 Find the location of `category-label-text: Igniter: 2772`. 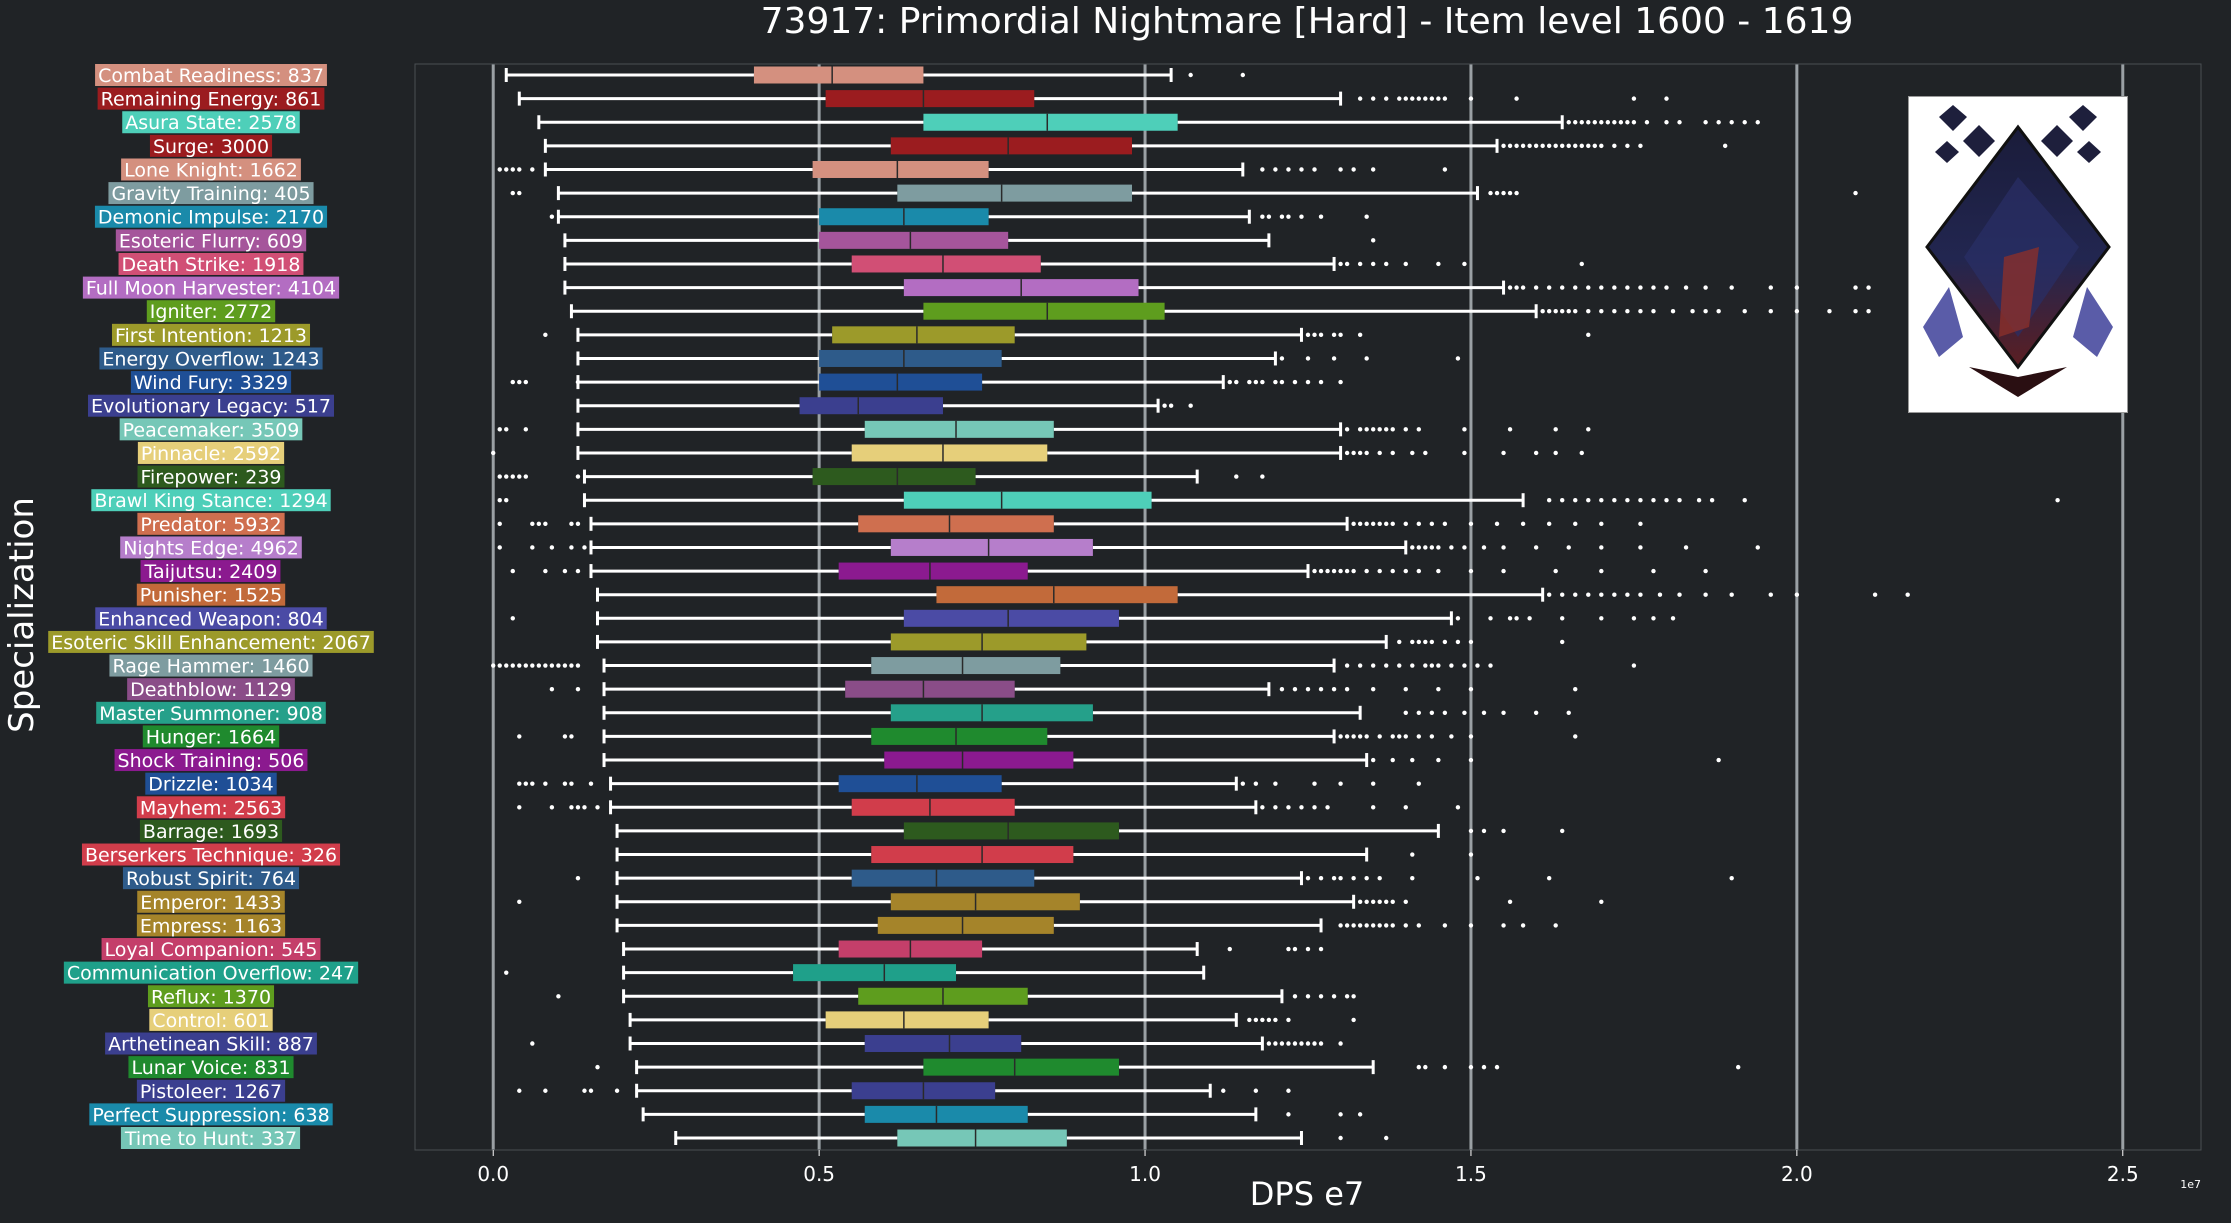

category-label-text: Igniter: 2772 is located at coordinates (211, 312).